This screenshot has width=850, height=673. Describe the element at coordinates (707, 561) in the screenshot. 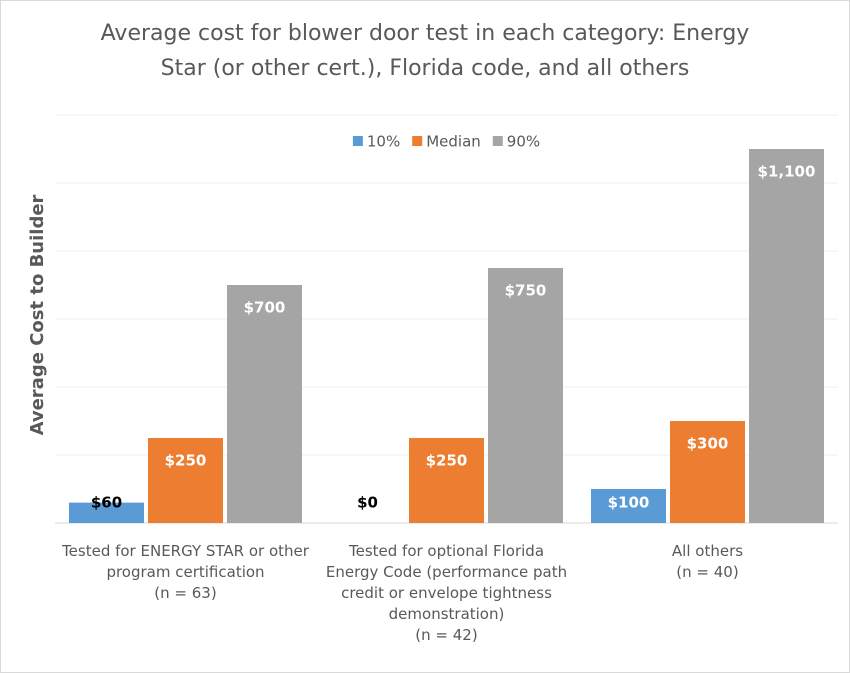

I see `x-tick-label: All others (n = 40)` at that location.